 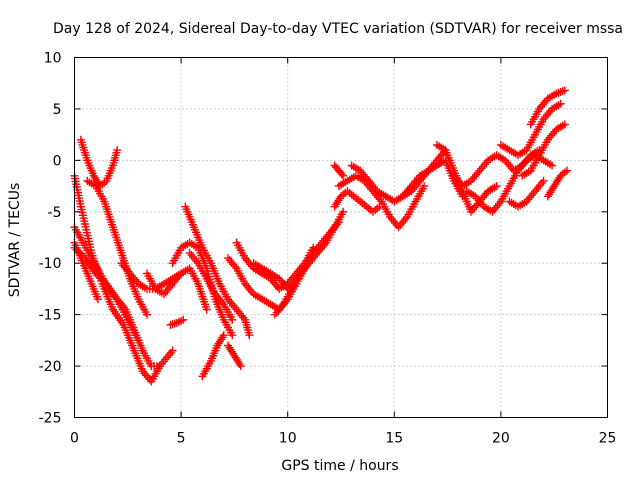 I want to click on series-track-aa, so click(x=547, y=107).